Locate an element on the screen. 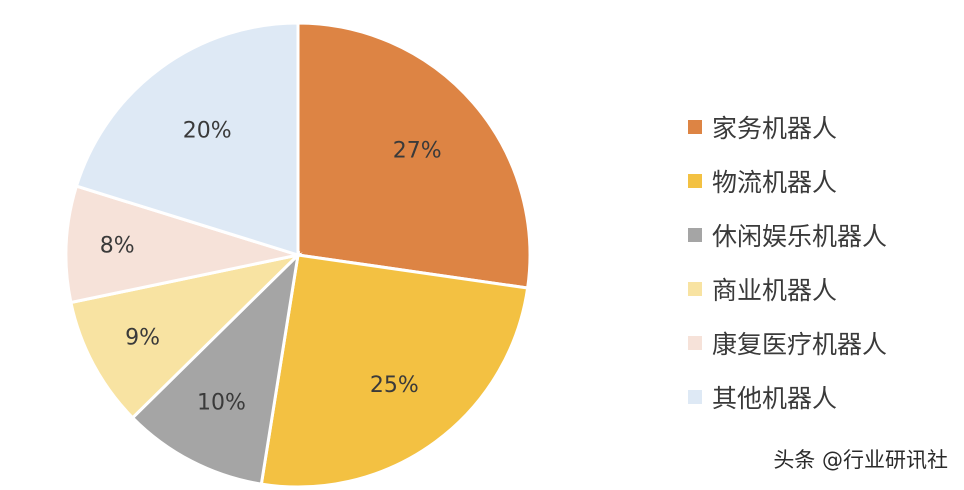  legend-item-commercial: 商业机器人 is located at coordinates (823, 289).